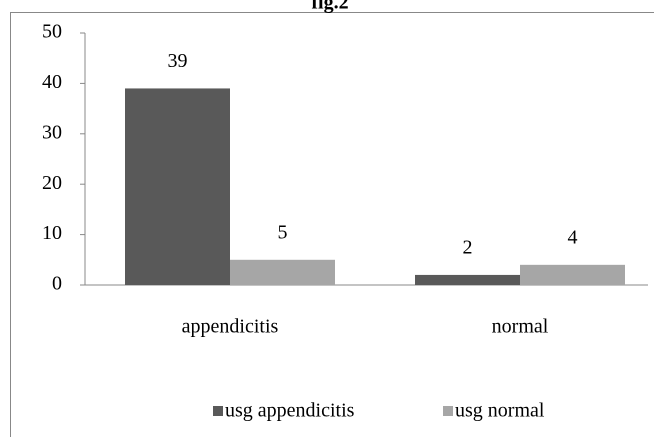 The width and height of the screenshot is (654, 437). I want to click on chart-title: fig.2, so click(329, 7).